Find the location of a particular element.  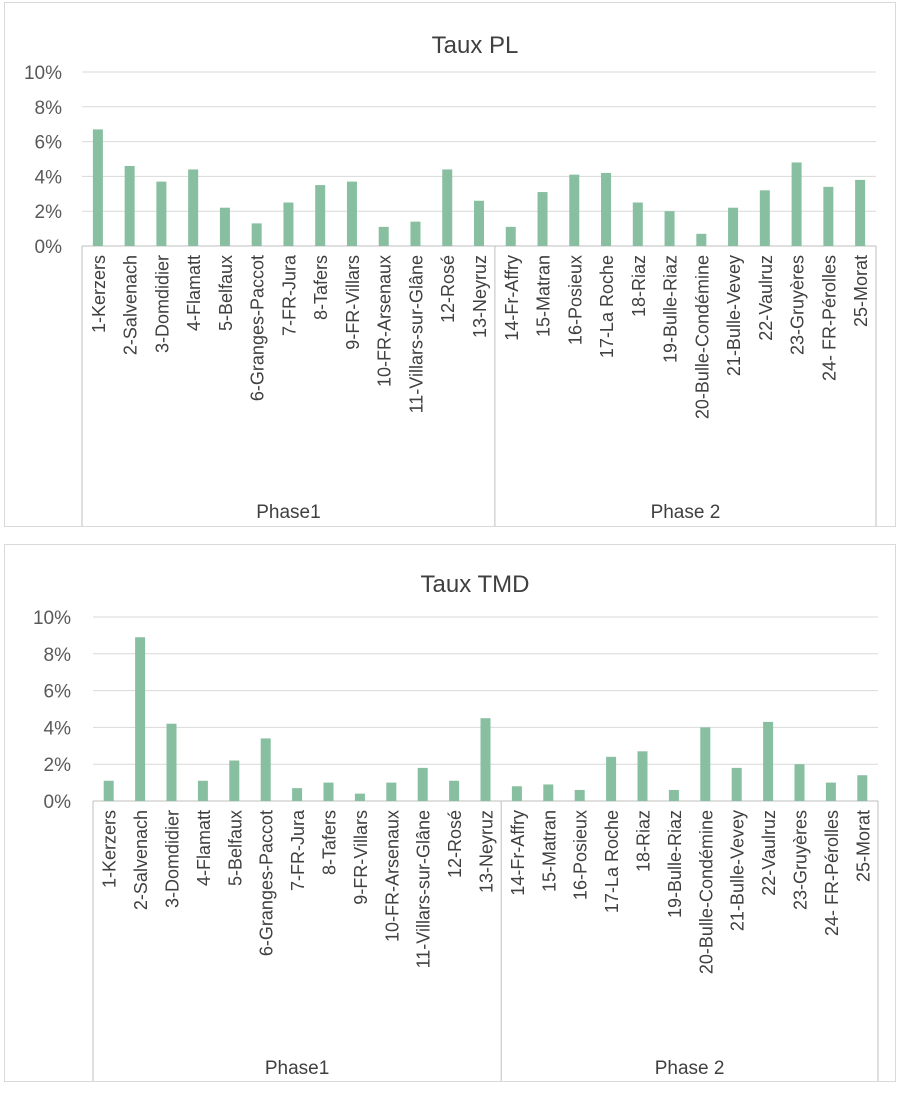

category-label: 10-FR-Arsenaux is located at coordinates (392, 876).